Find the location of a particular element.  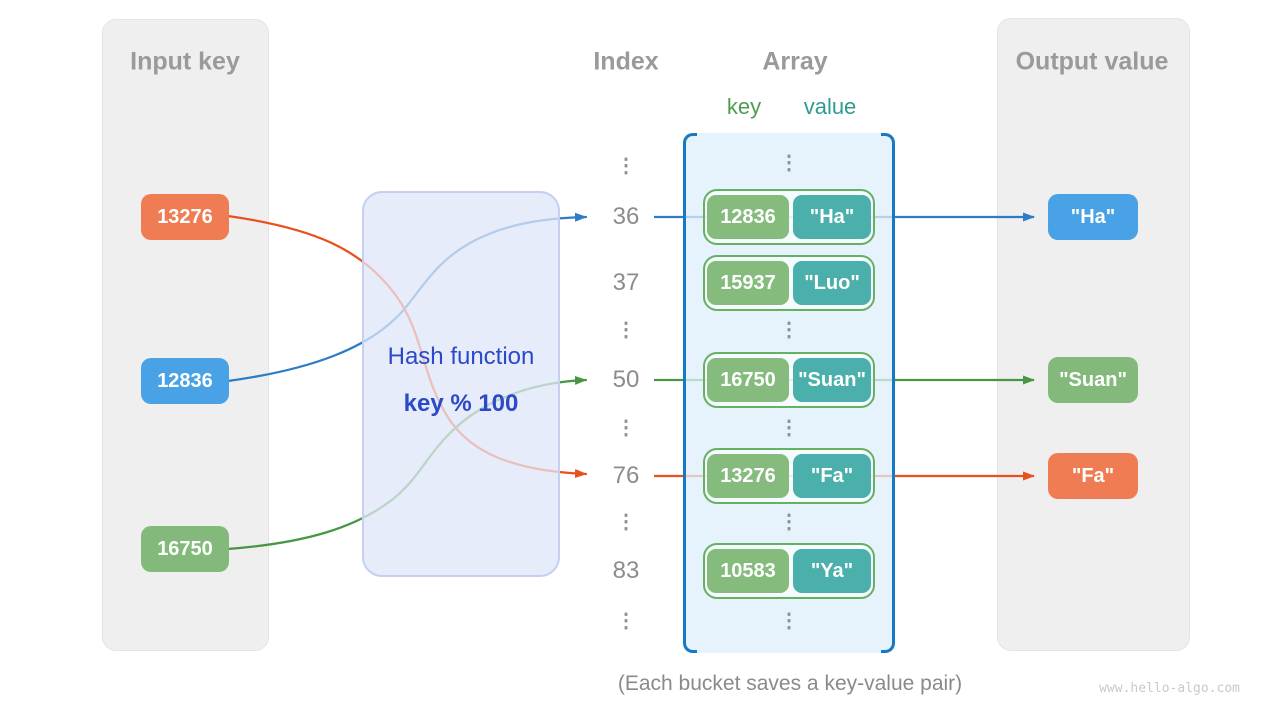

bucket-row: 15937 "Luo" is located at coordinates (789, 283).